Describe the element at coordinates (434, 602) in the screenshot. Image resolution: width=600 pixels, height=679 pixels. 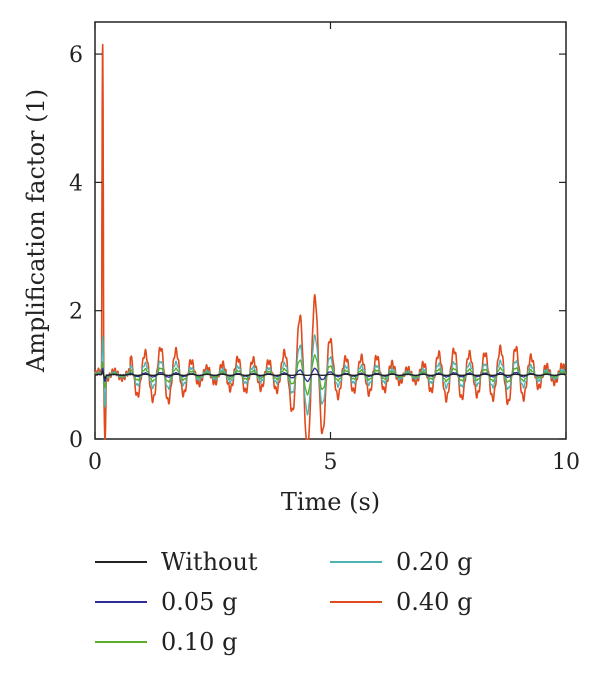
I see `legend-label-0-40g: 0.40 g` at that location.